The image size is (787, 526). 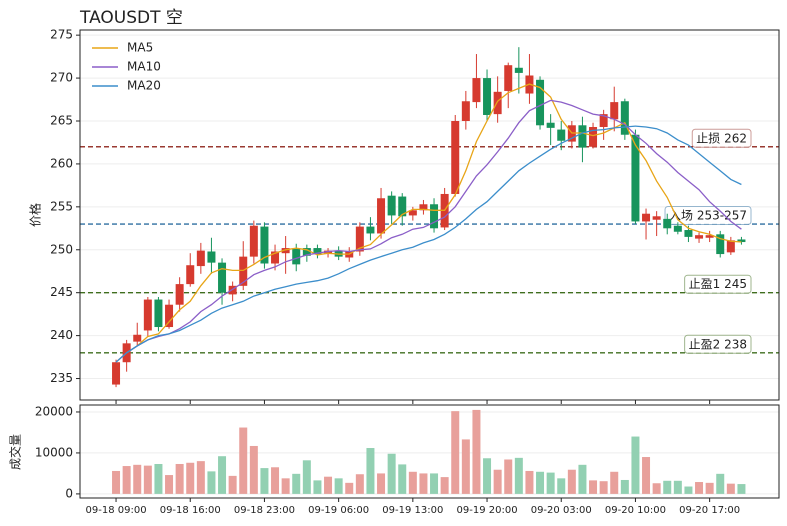 What do you see at coordinates (61, 249) in the screenshot?
I see `y-tick-label: 250` at bounding box center [61, 249].